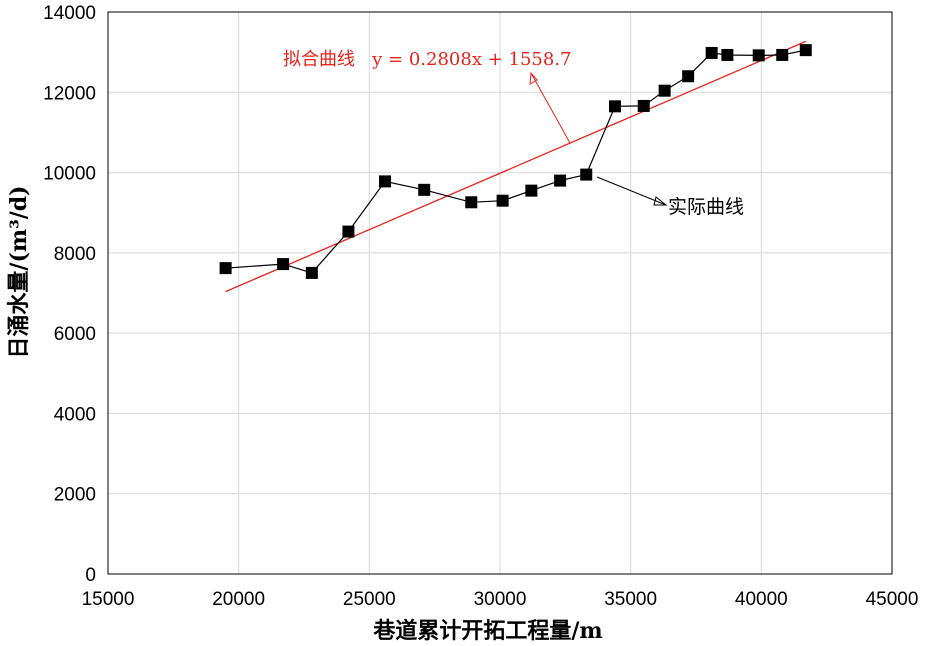 The image size is (935, 646). What do you see at coordinates (761, 599) in the screenshot?
I see `x-tick-label: 40000` at bounding box center [761, 599].